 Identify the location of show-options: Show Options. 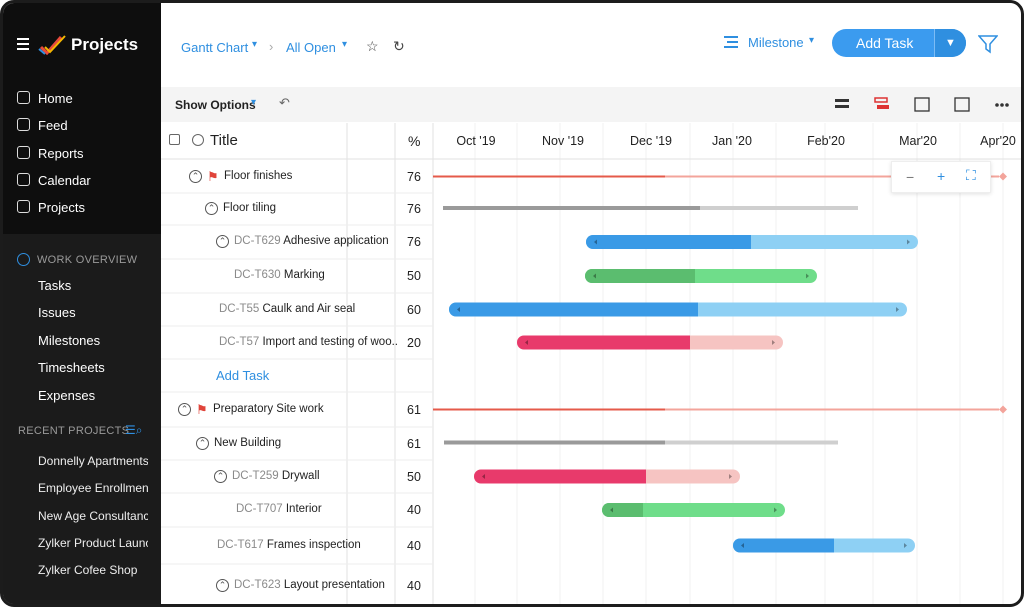
(215, 105).